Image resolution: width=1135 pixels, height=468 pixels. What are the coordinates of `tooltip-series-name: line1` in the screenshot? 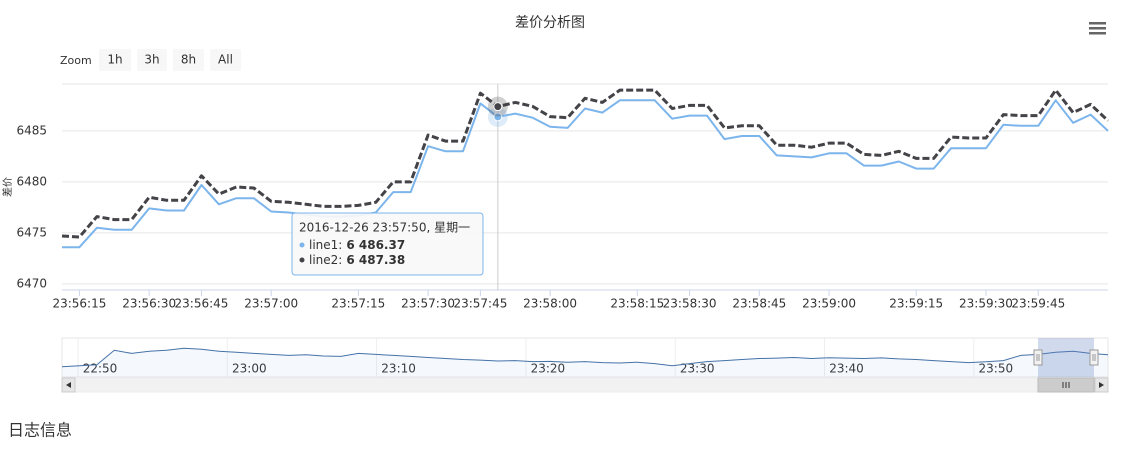 It's located at (323, 245).